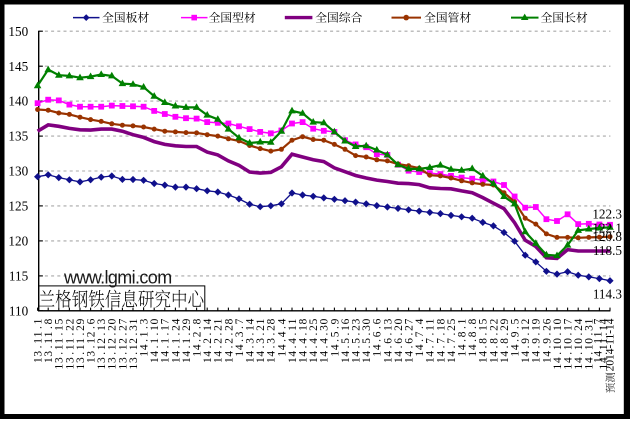 Image resolution: width=630 pixels, height=424 pixels. What do you see at coordinates (452, 340) in the screenshot?
I see `svg-text: 14.7.25` at bounding box center [452, 340].